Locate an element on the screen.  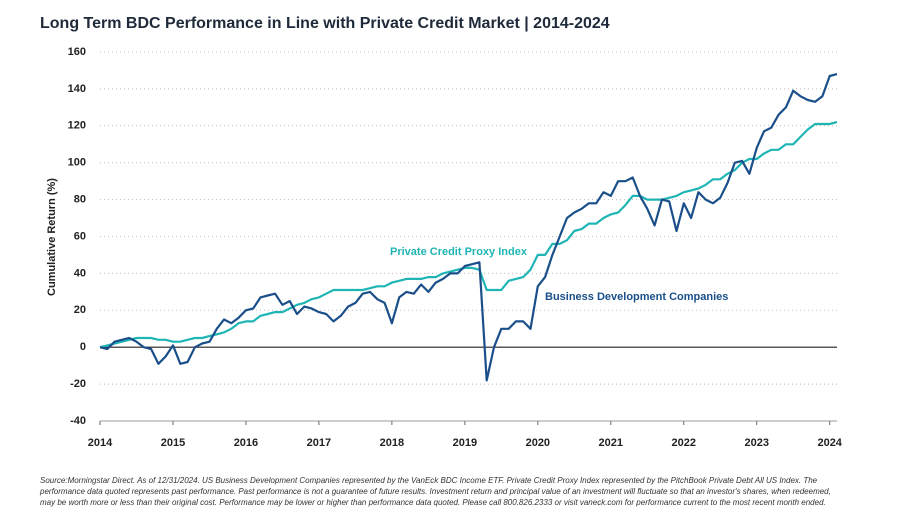
x-tick-label: 2022 is located at coordinates (684, 443).